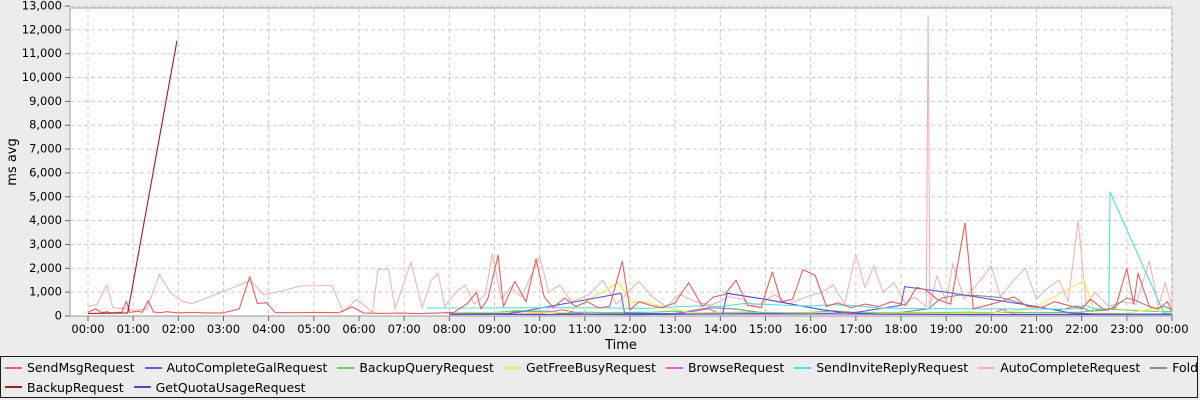 This screenshot has height=400, width=1200. I want to click on x-tick-label: 10:00, so click(539, 329).